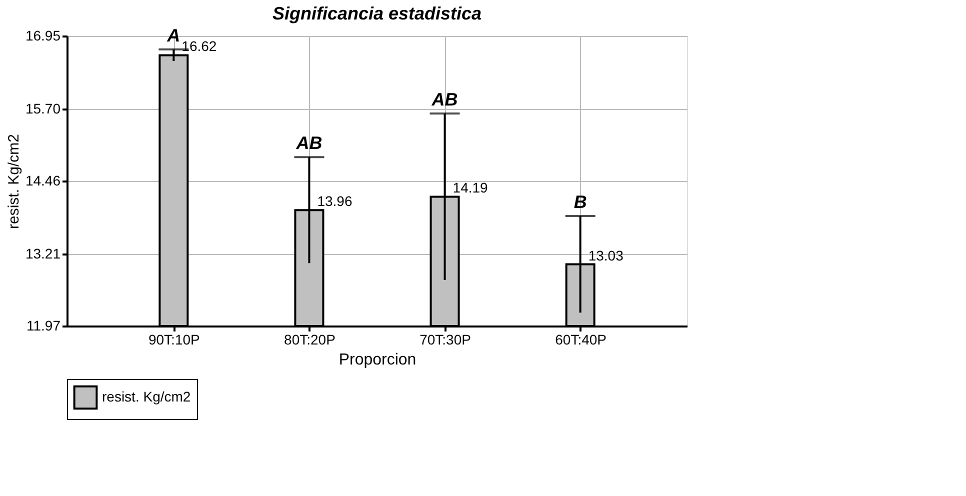 This screenshot has height=496, width=966. I want to click on data-label: 13.03, so click(606, 255).